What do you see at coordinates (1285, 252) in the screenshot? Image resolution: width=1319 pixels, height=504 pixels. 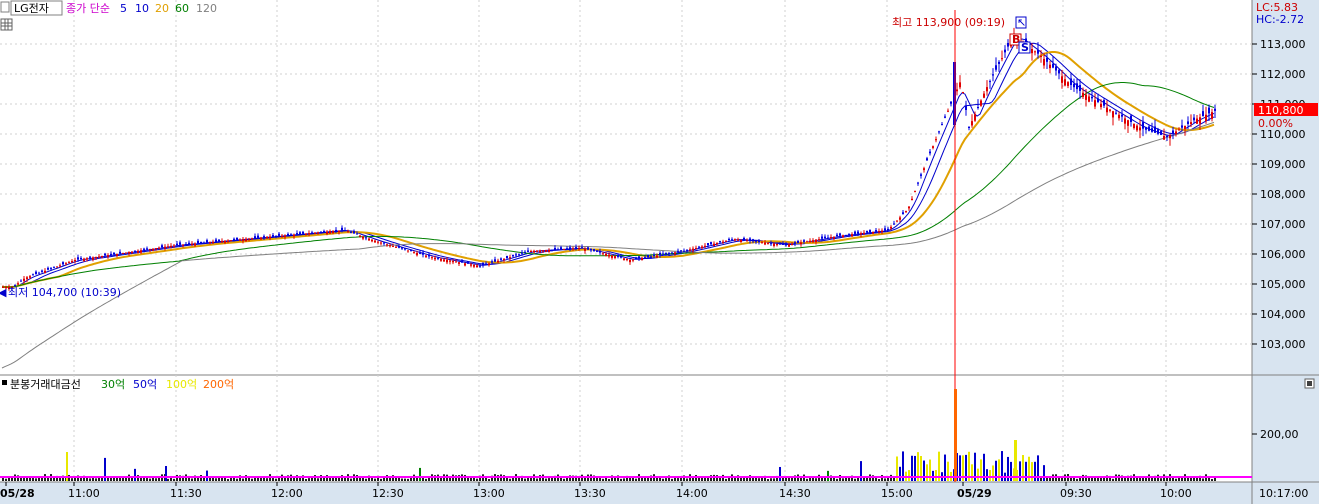 I see `price-axis-panel` at bounding box center [1285, 252].